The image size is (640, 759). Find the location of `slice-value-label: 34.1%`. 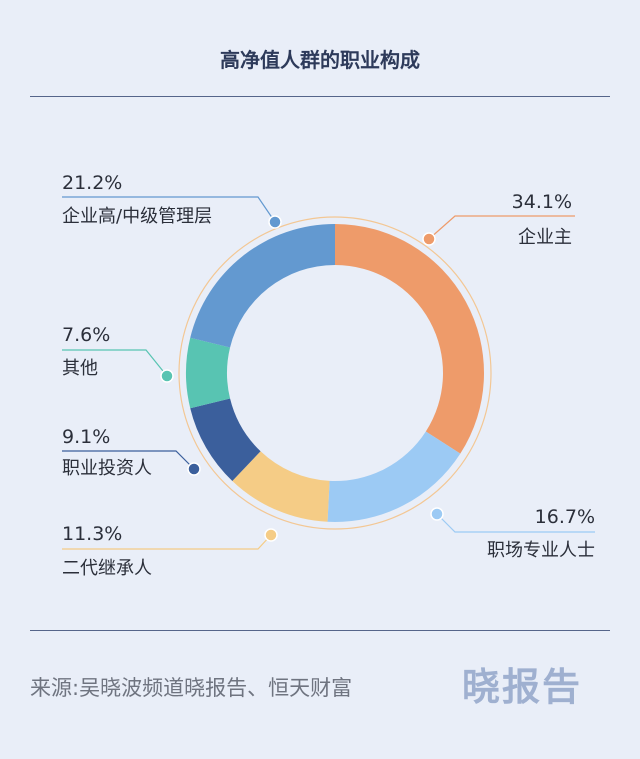

slice-value-label: 34.1% is located at coordinates (542, 202).